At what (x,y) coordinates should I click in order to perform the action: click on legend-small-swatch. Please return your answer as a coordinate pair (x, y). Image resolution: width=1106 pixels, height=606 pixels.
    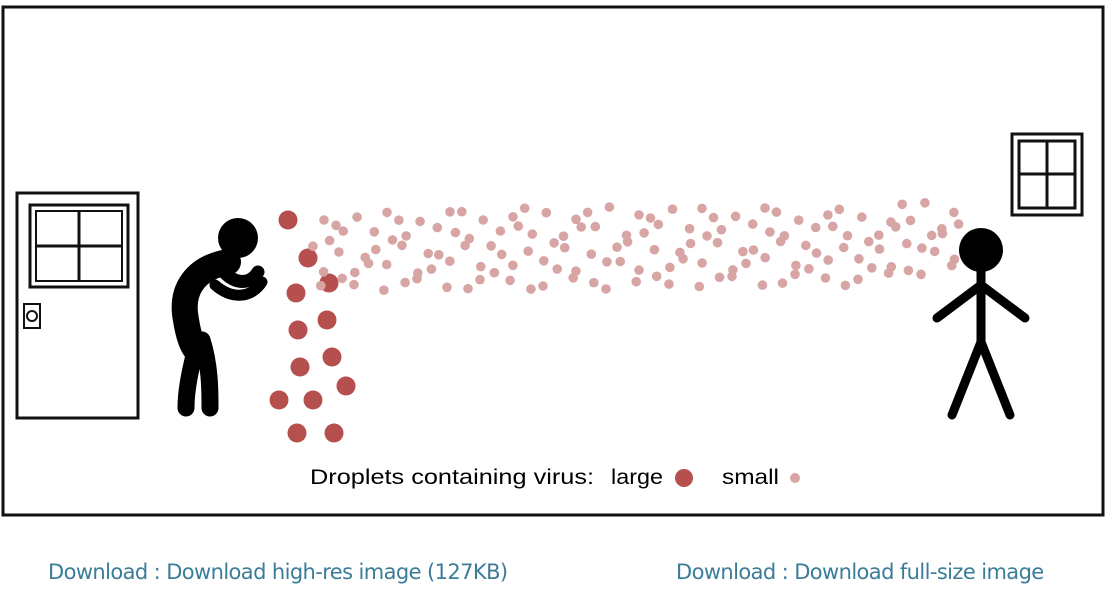
    Looking at the image, I should click on (795, 478).